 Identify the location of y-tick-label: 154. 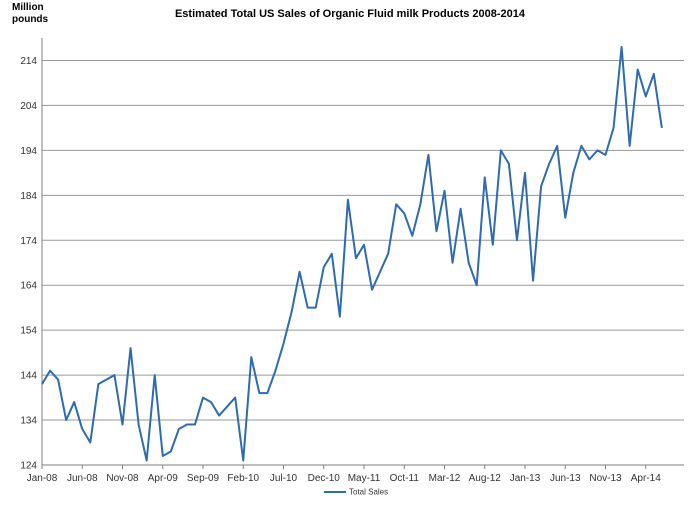
(28, 331).